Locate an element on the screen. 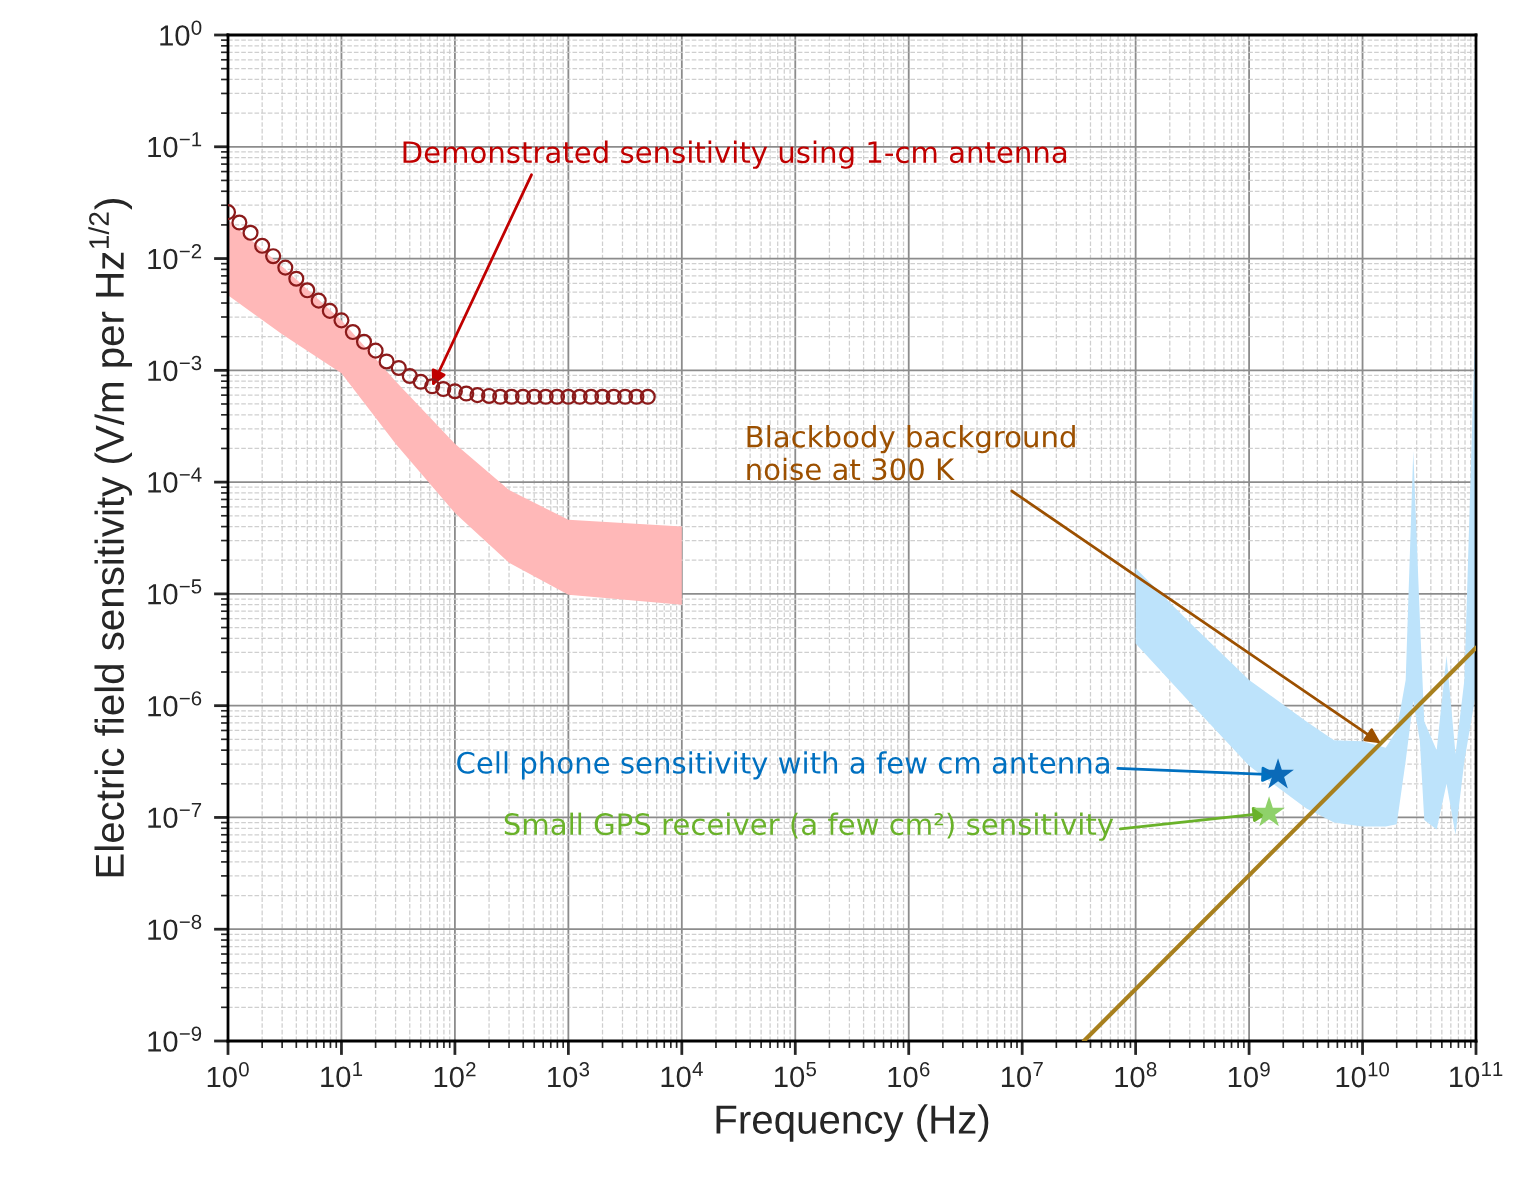  x-tick-label: 10$^{5}$ is located at coordinates (796, 1075).